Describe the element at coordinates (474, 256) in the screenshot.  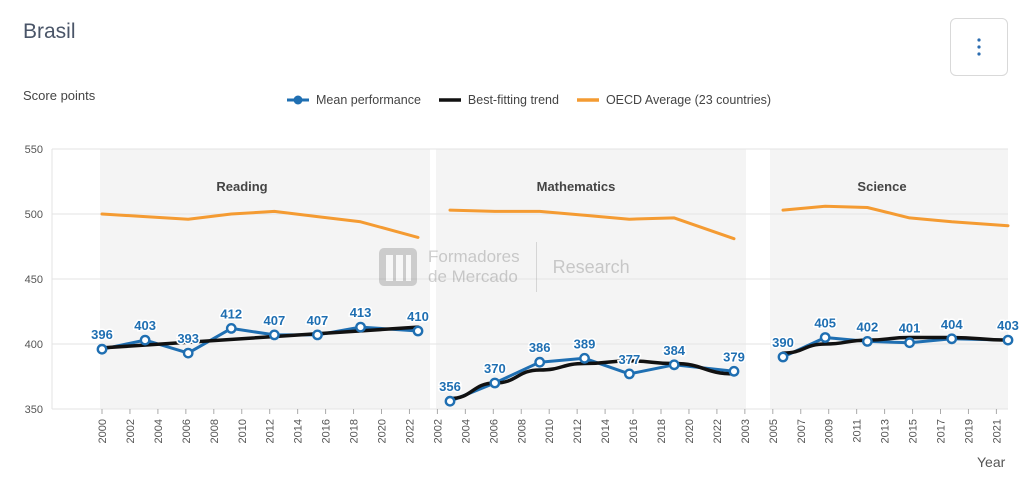
I see `watermark-brand-line1: Formadores` at that location.